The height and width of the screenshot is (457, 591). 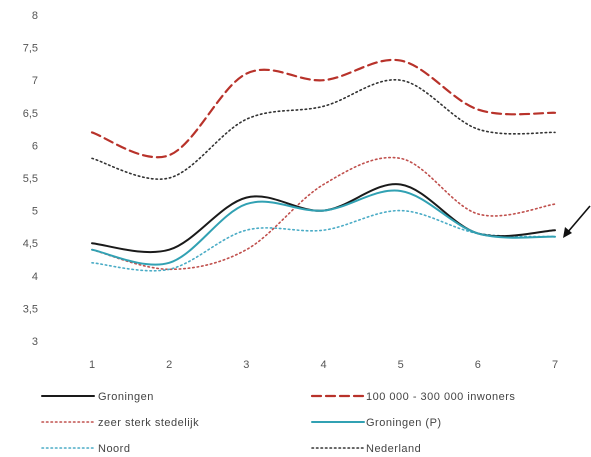 What do you see at coordinates (246, 365) in the screenshot?
I see `x-tick-label: 3` at bounding box center [246, 365].